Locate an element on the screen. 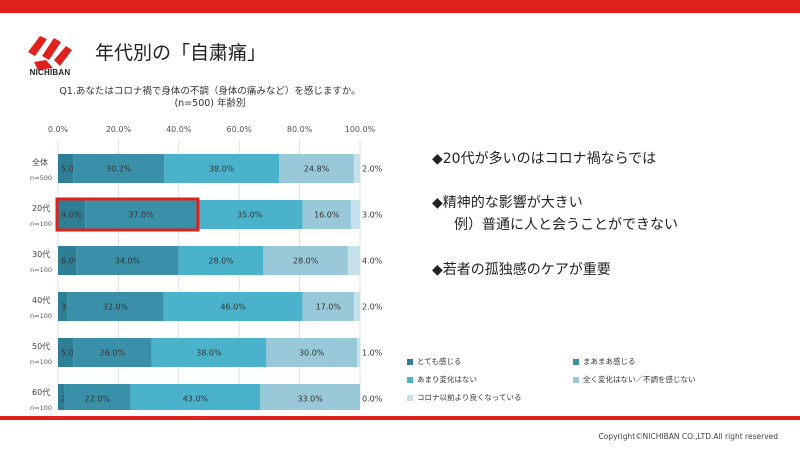  data-label-1-1: 37.0% is located at coordinates (141, 215).